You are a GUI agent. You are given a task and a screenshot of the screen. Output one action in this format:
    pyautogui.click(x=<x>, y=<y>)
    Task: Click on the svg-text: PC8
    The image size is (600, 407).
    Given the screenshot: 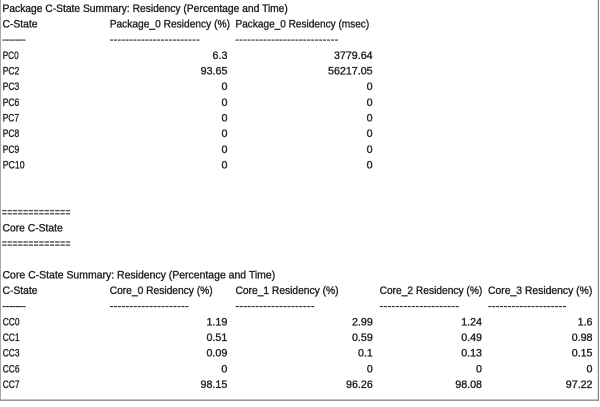 What is the action you would take?
    pyautogui.click(x=11, y=134)
    